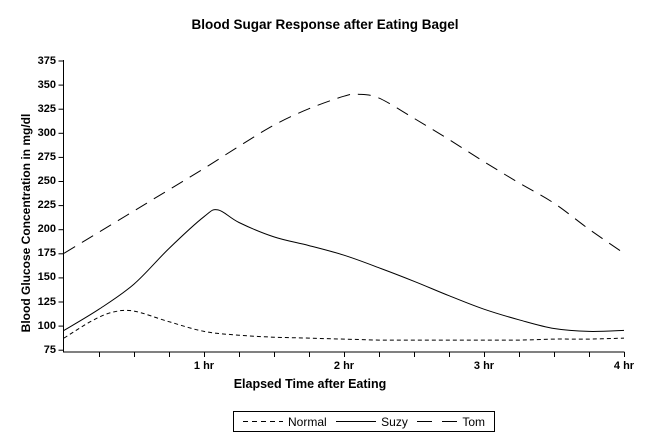 This screenshot has height=442, width=650. Describe the element at coordinates (344, 366) in the screenshot. I see `x-tick-label: 2 hr` at that location.